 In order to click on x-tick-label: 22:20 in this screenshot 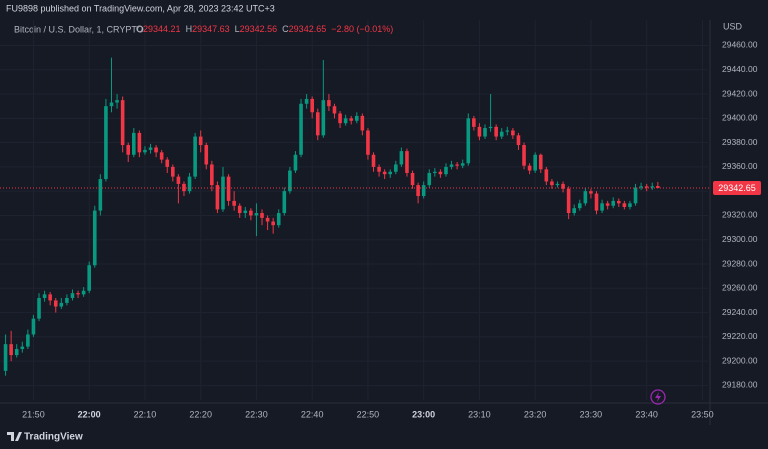, I will do `click(200, 414)`.